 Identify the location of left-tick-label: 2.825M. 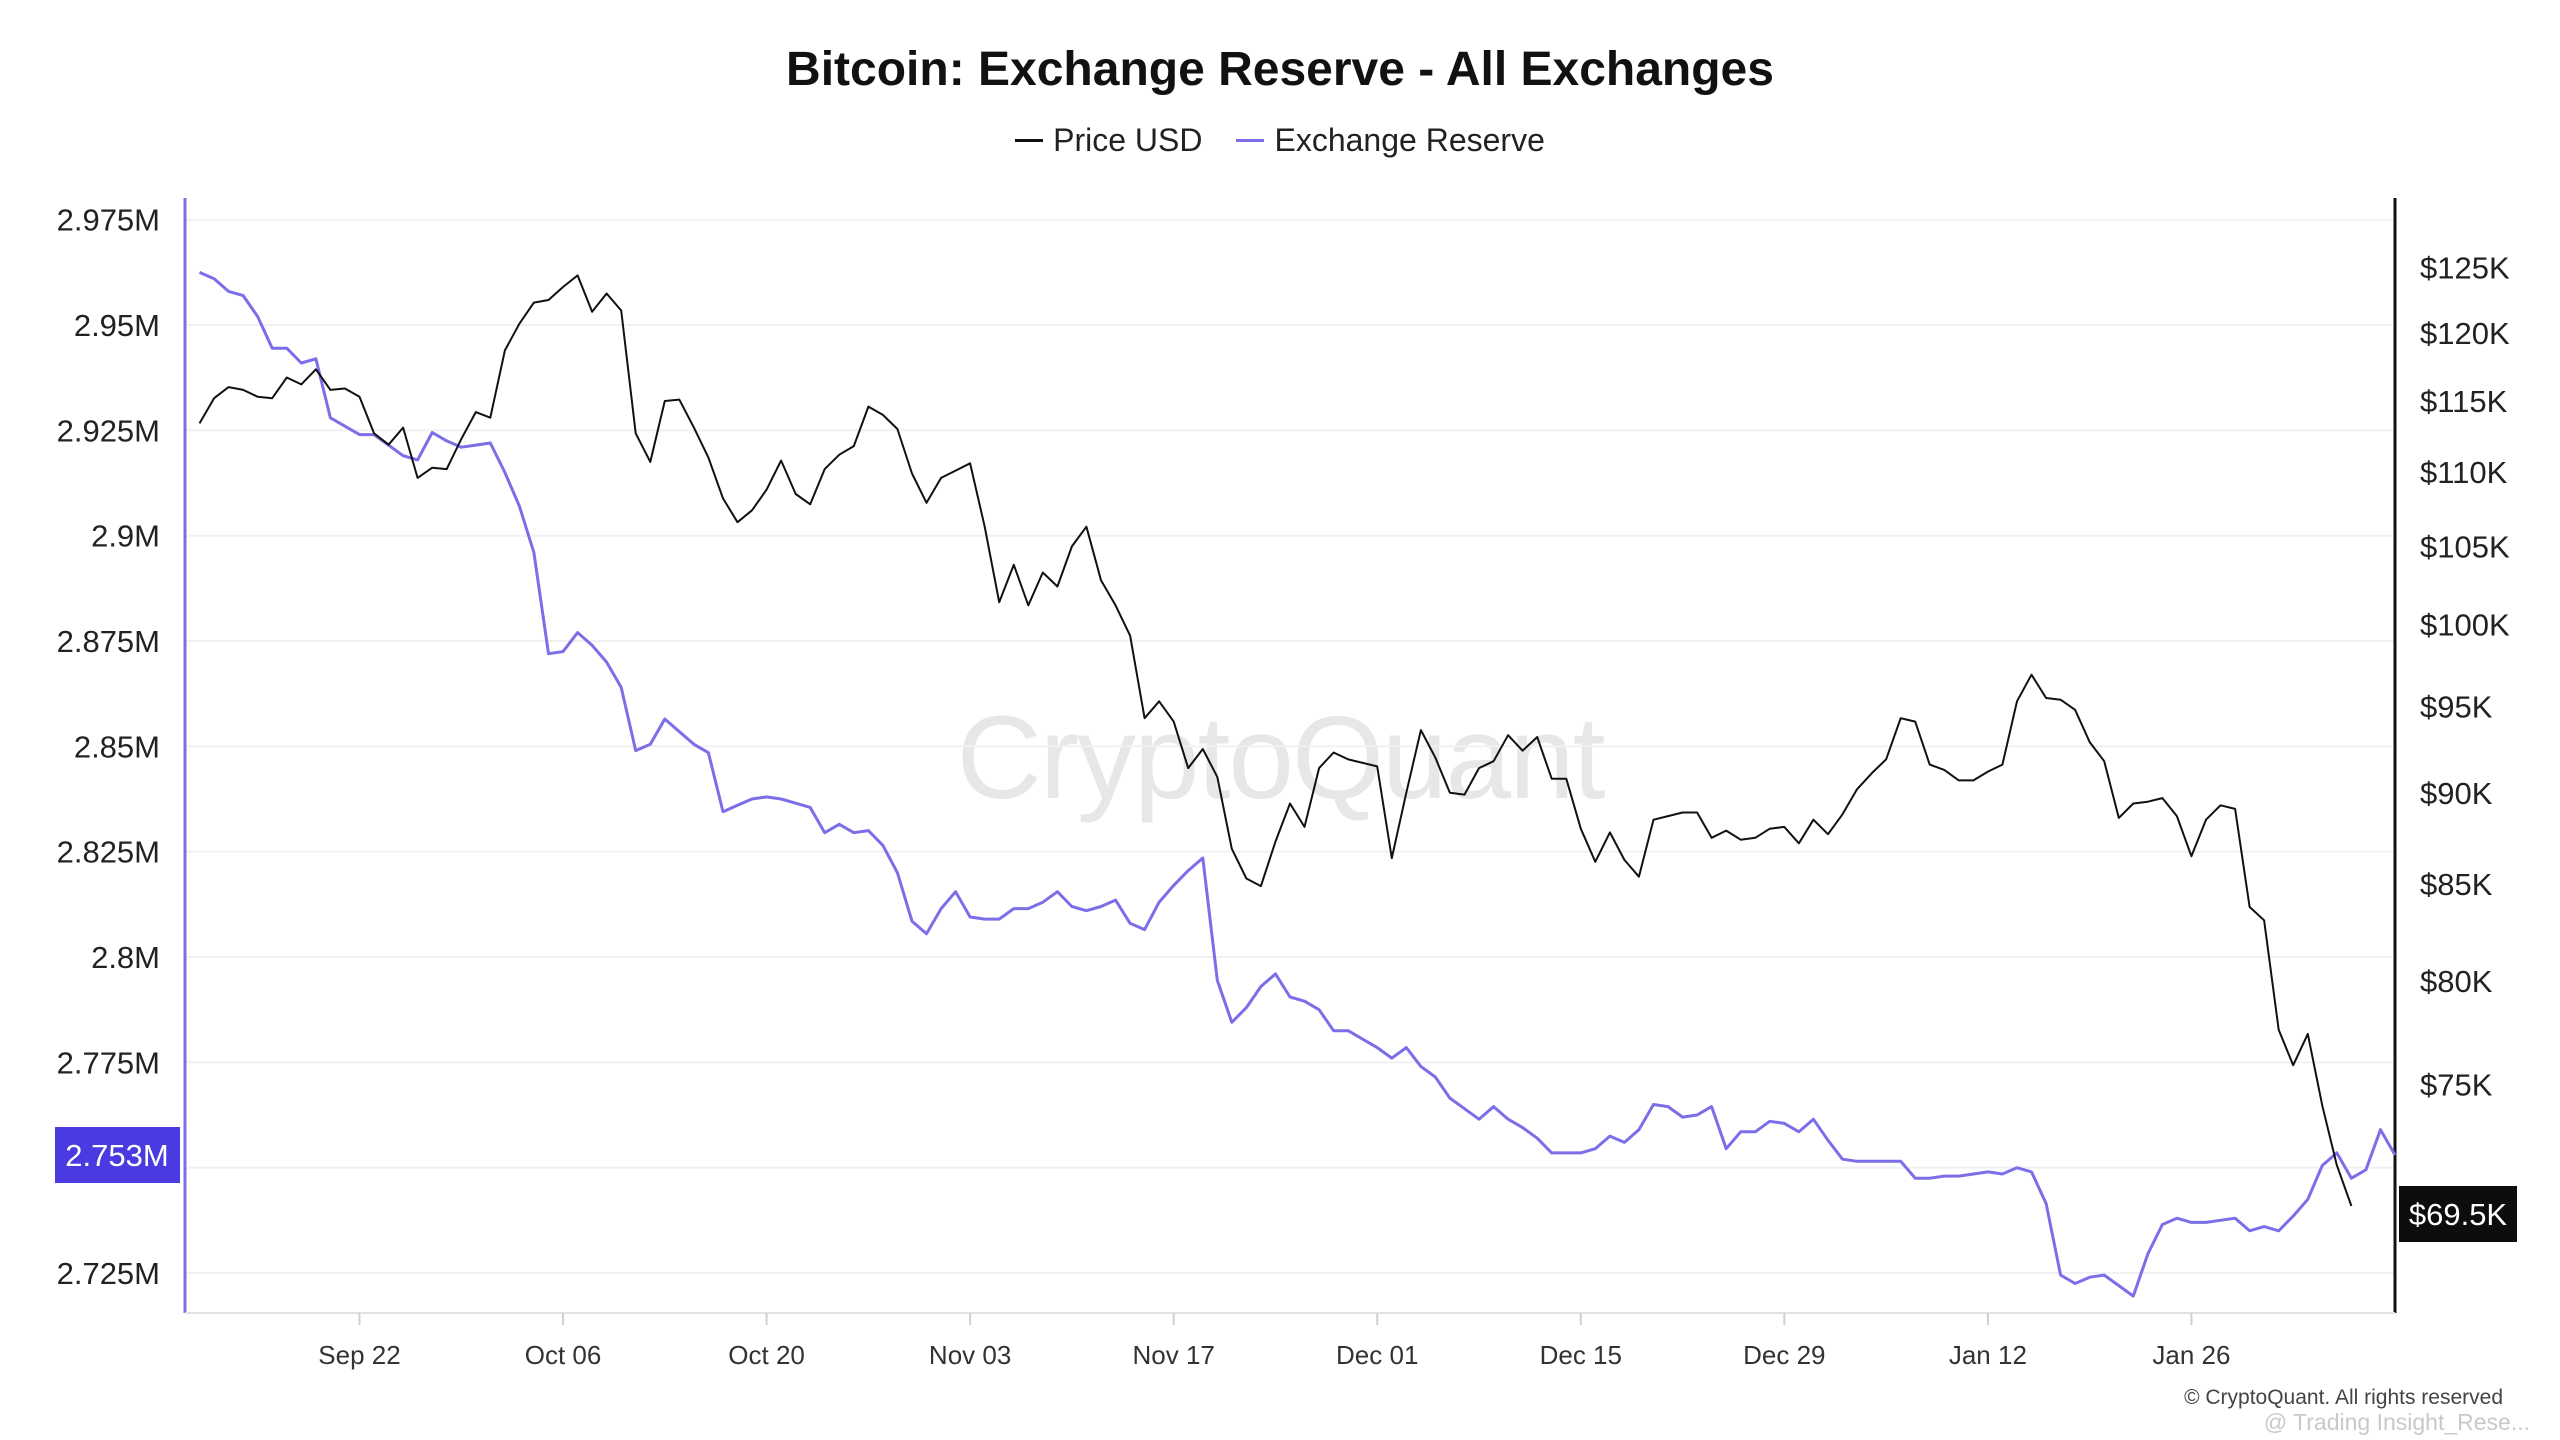
(108, 852).